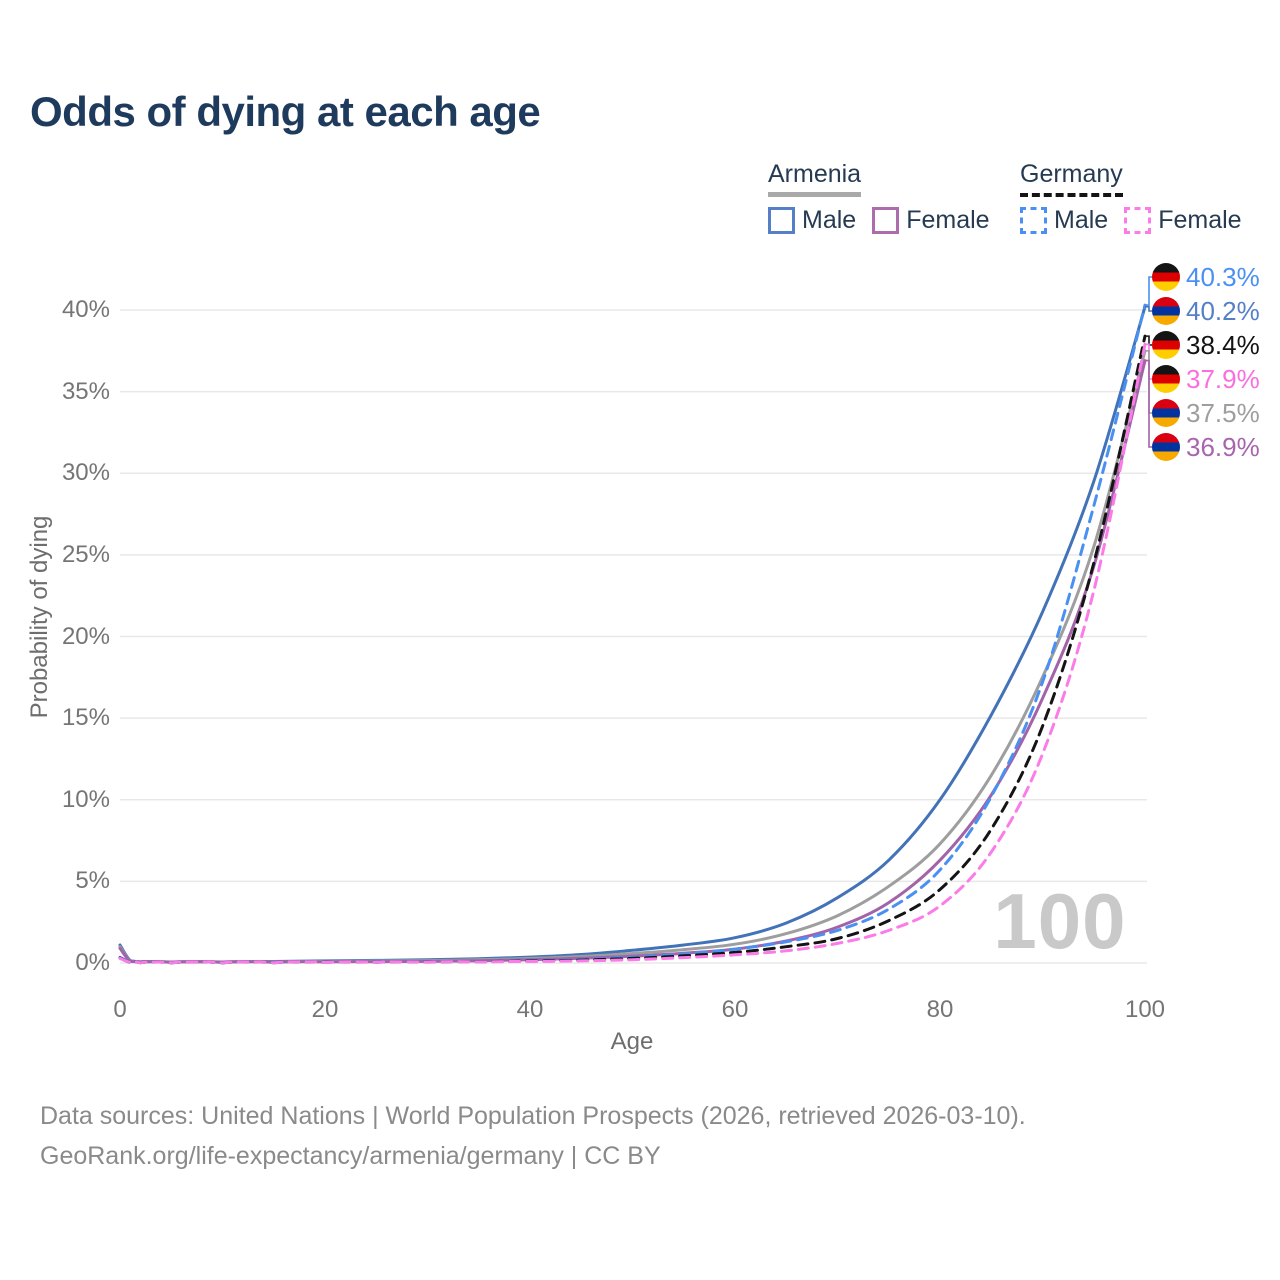  Describe the element at coordinates (1223, 345) in the screenshot. I see `end-value-label-de_total: 38.4%` at that location.